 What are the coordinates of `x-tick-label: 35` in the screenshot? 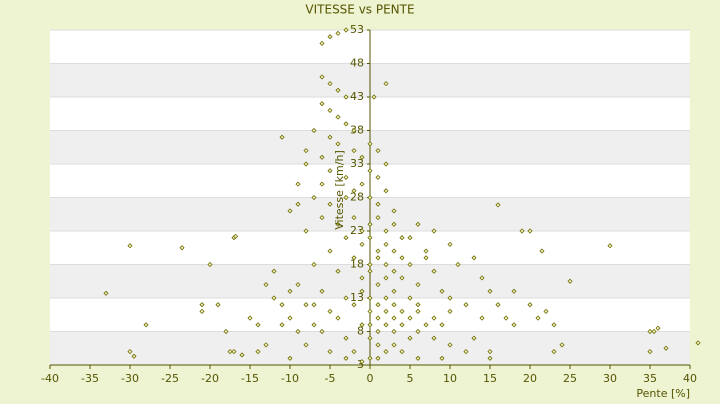 It's located at (650, 378).